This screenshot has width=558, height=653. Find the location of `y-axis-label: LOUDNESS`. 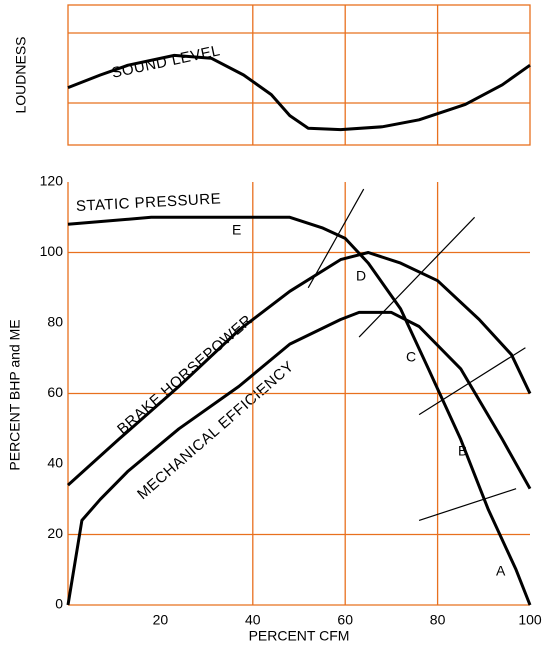

y-axis-label: LOUDNESS is located at coordinates (21, 74).